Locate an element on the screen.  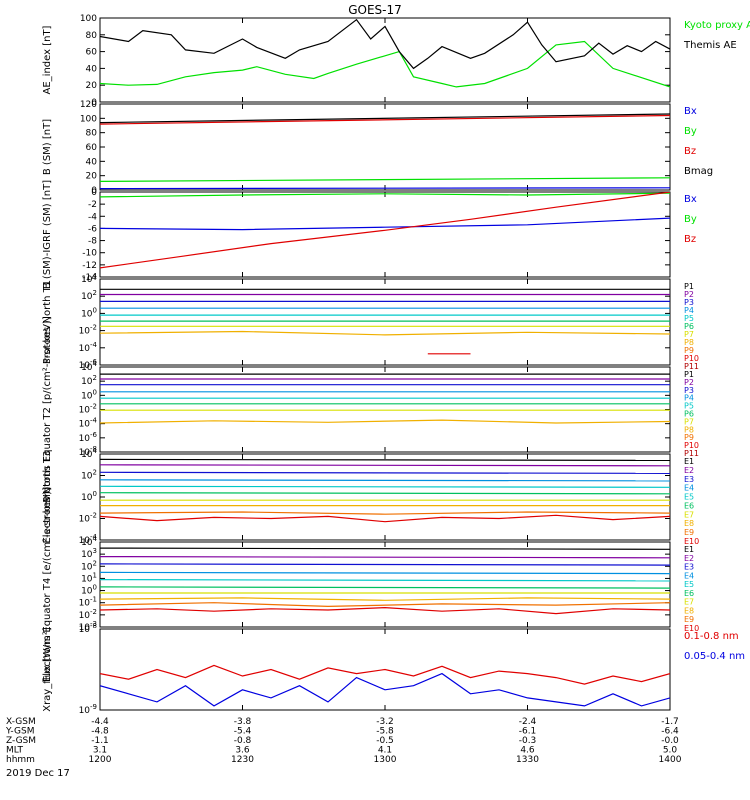
y-axis-label: Protons North T1 is located at coordinates (47, 322).